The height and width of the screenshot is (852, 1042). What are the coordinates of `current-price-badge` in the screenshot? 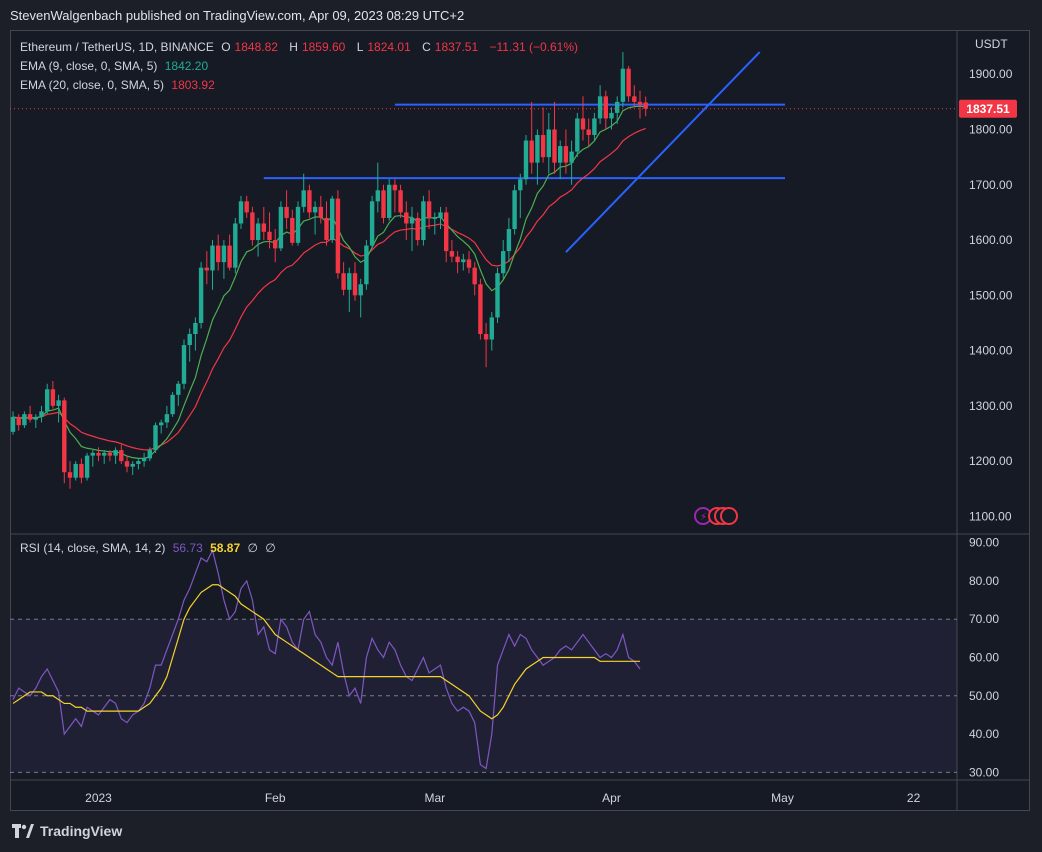 It's located at (988, 108).